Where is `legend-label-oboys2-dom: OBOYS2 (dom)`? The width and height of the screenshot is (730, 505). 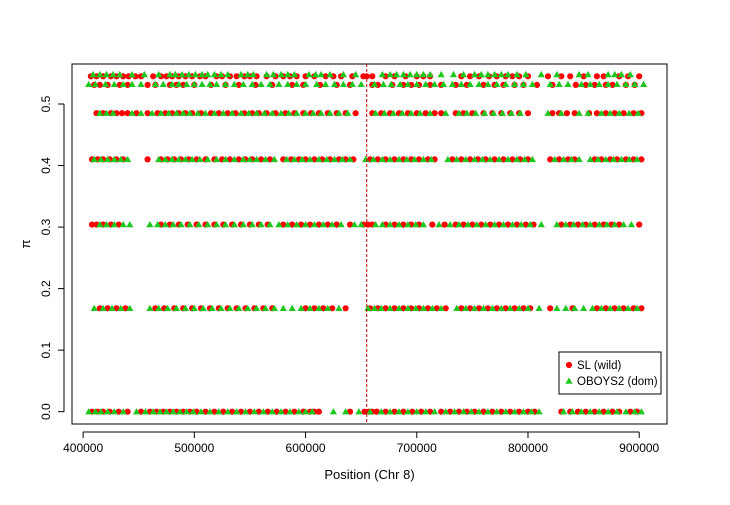
legend-label-oboys2-dom: OBOYS2 (dom) is located at coordinates (617, 382).